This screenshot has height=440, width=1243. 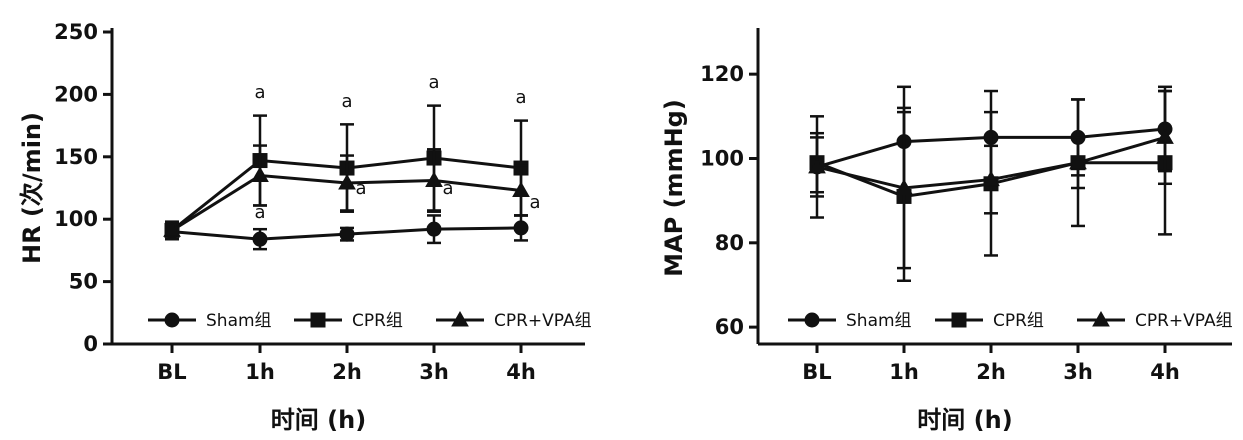 What do you see at coordinates (83, 282) in the screenshot?
I see `hr-y-tick-label: 50` at bounding box center [83, 282].